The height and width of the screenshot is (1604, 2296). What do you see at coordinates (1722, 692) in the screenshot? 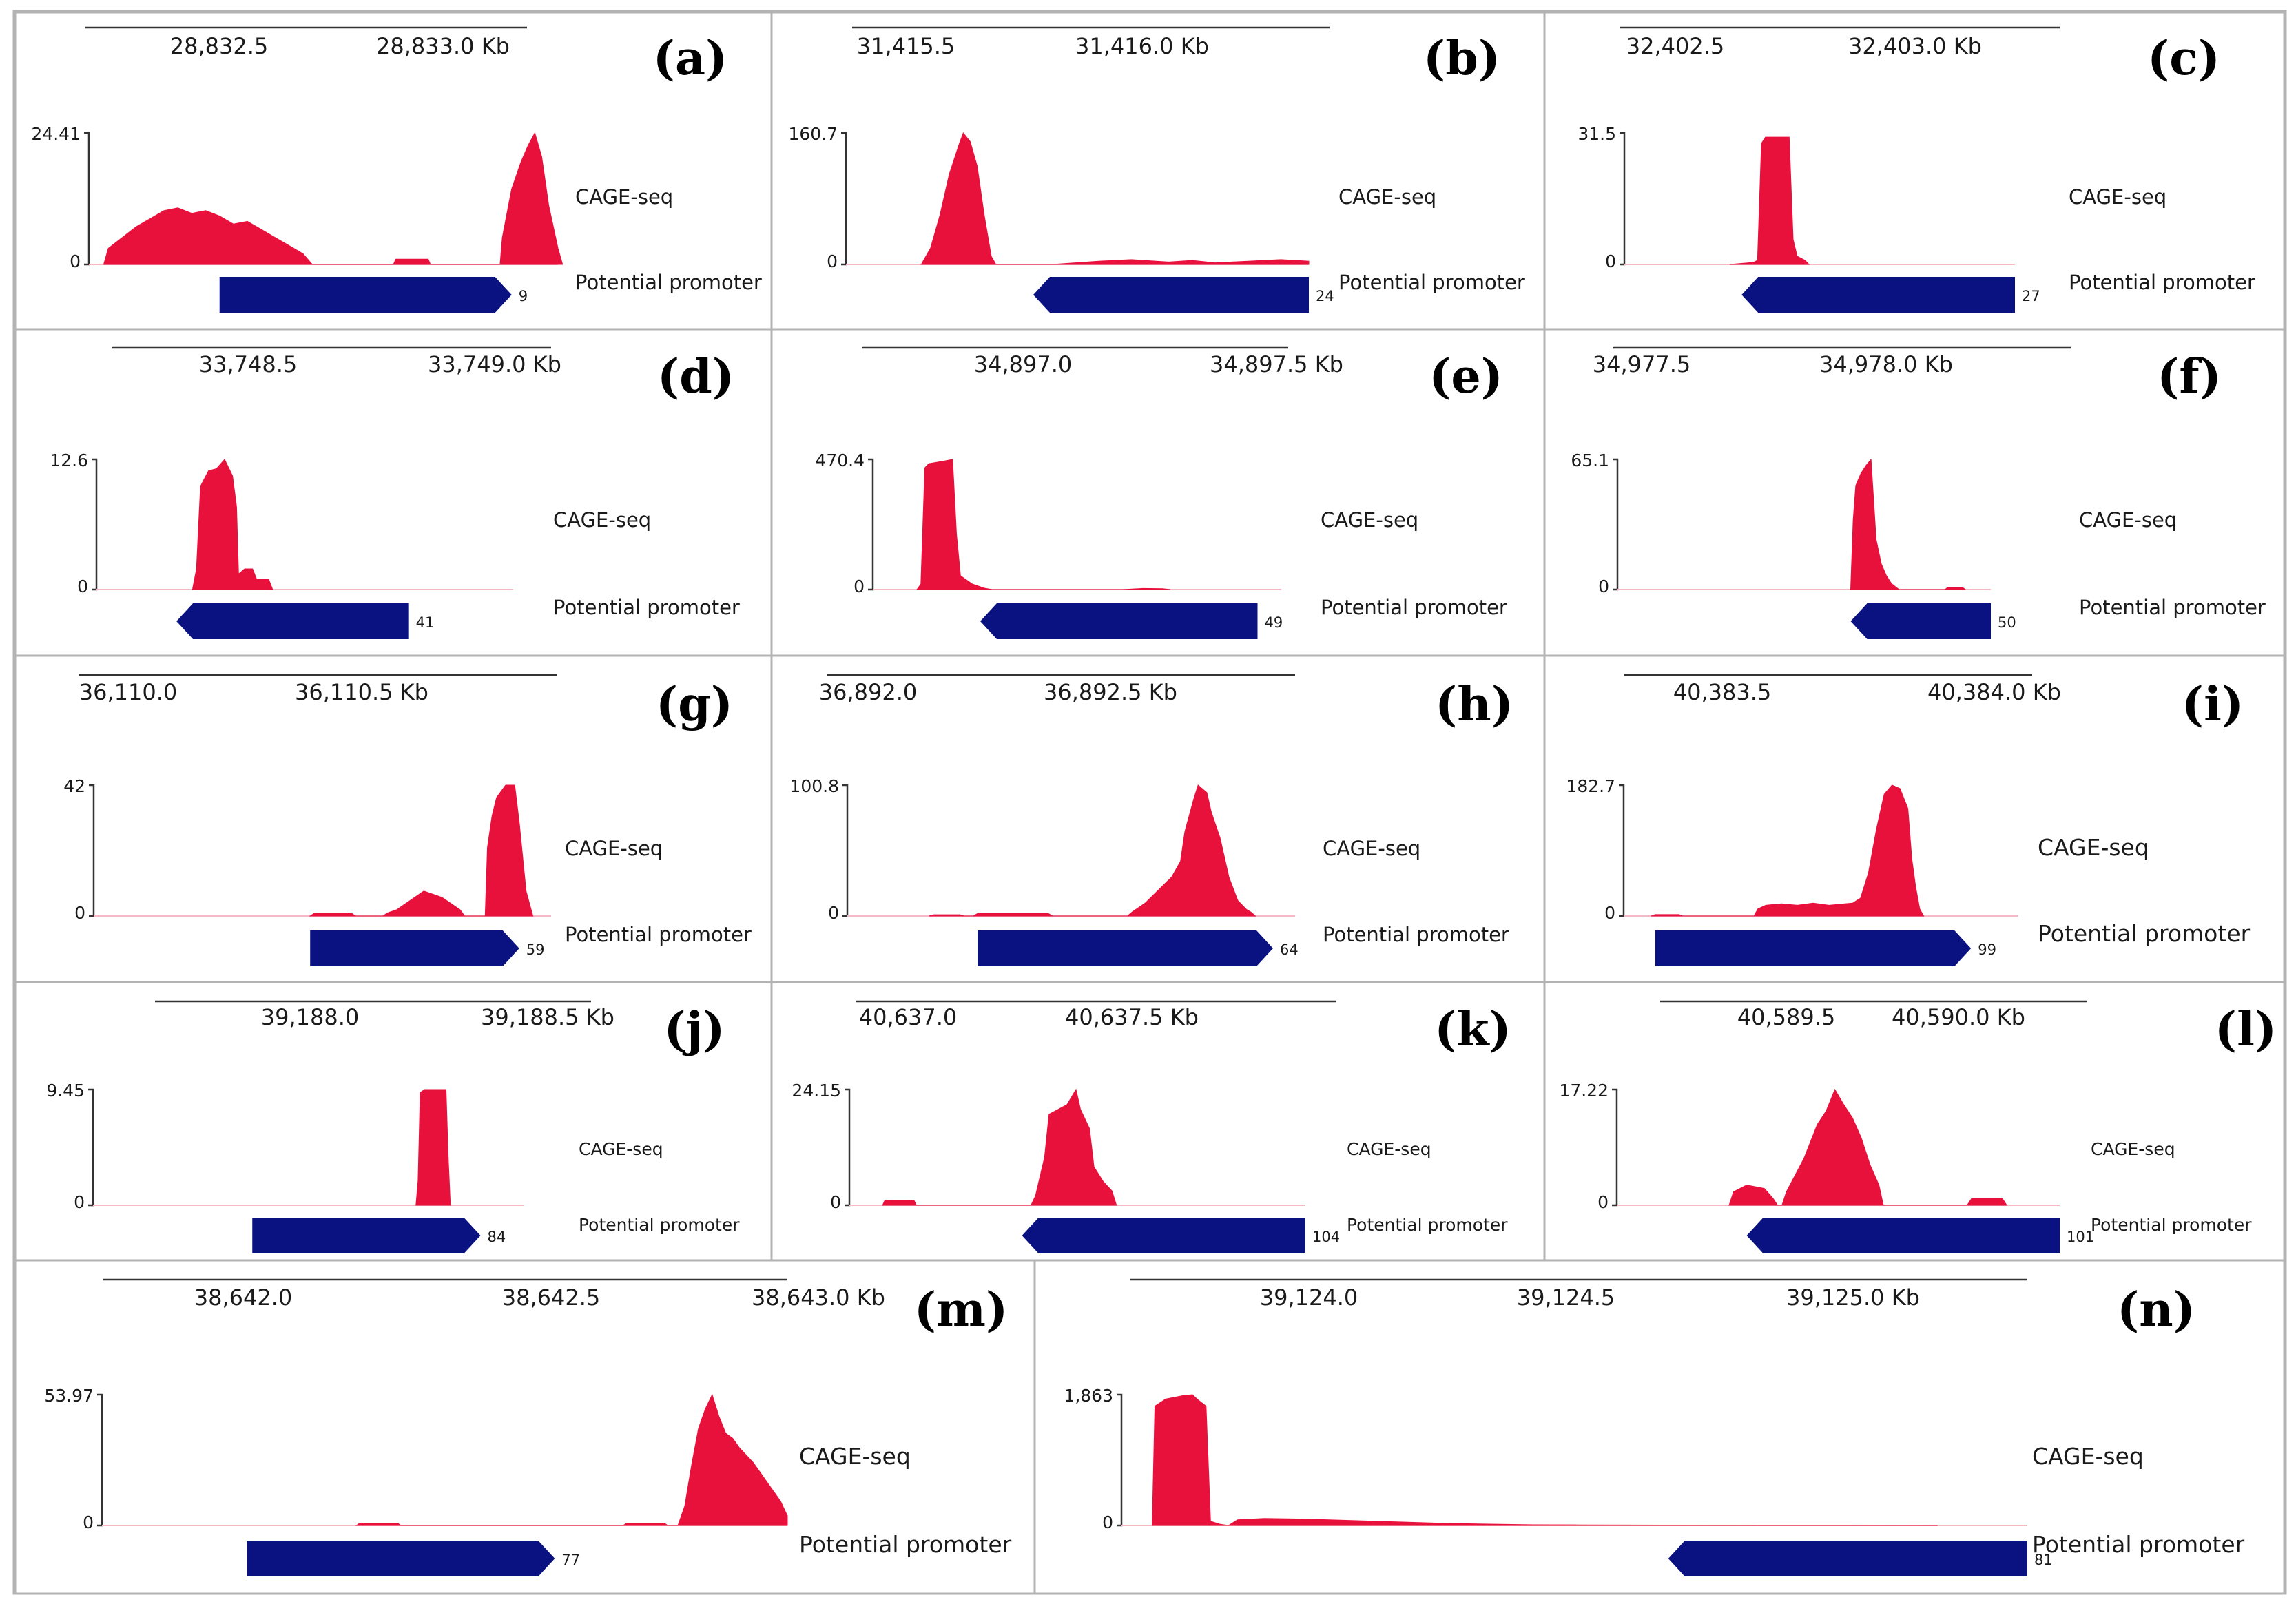
I see `coordinate-tick-label: 40,383.5` at bounding box center [1722, 692].